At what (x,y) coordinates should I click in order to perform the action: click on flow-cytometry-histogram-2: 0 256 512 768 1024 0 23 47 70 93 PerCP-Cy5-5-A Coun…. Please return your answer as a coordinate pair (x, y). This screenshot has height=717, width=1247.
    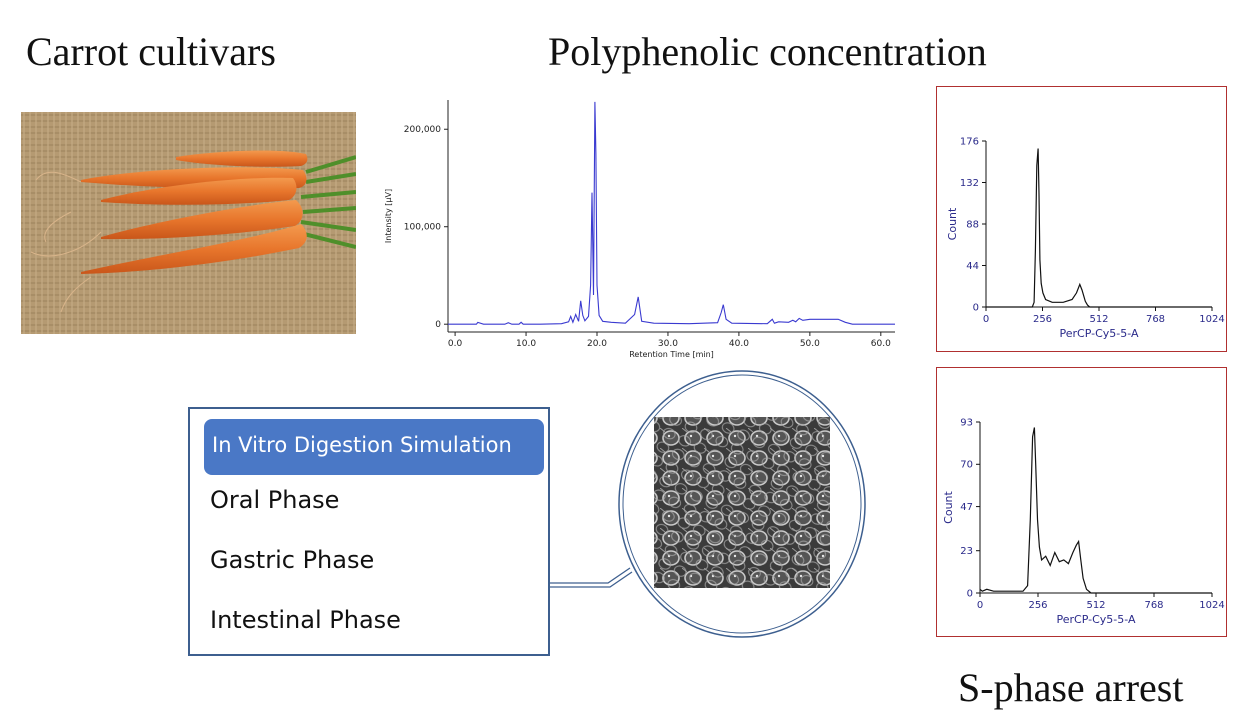
    Looking at the image, I should click on (1083, 521).